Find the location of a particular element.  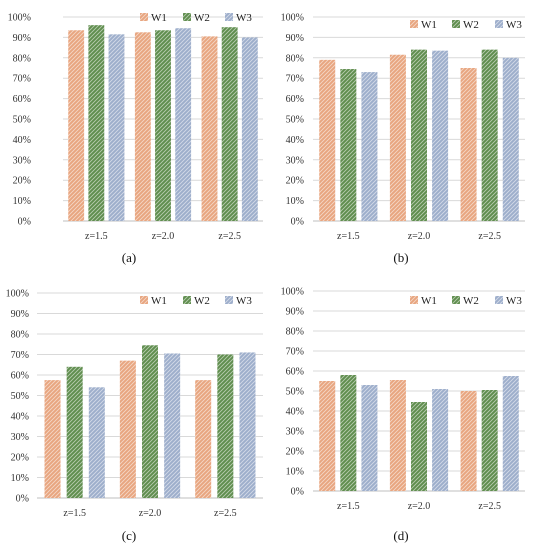

bar-W1-z=1.5 is located at coordinates (327, 140).